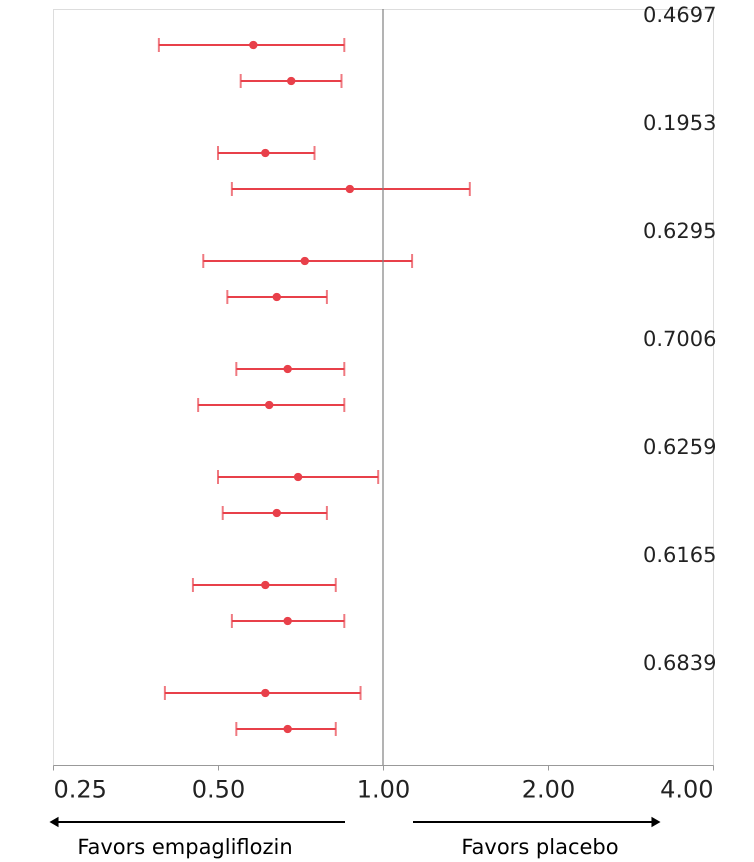 Image resolution: width=754 pixels, height=862 pixels. What do you see at coordinates (679, 339) in the screenshot?
I see `annotation: 0.7006` at bounding box center [679, 339].